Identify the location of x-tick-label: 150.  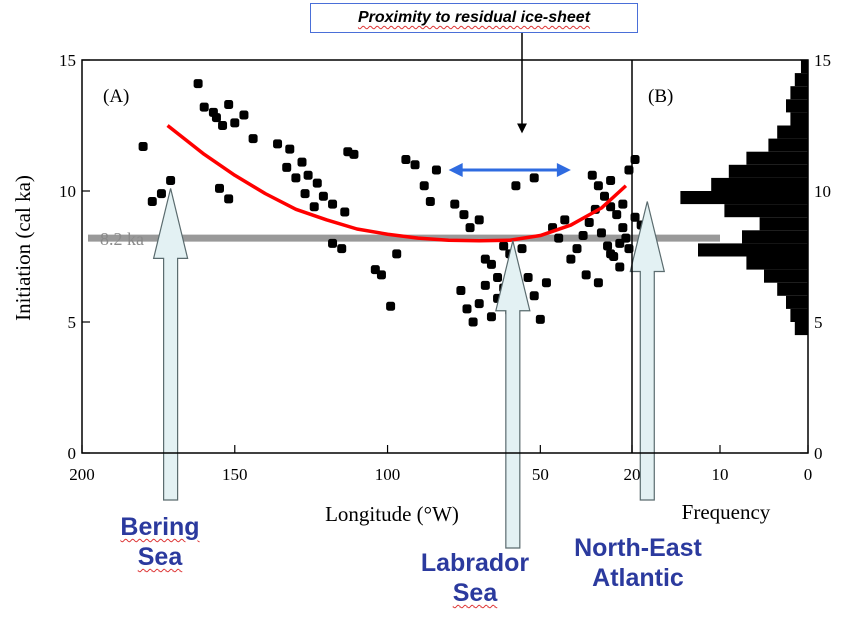
(235, 474).